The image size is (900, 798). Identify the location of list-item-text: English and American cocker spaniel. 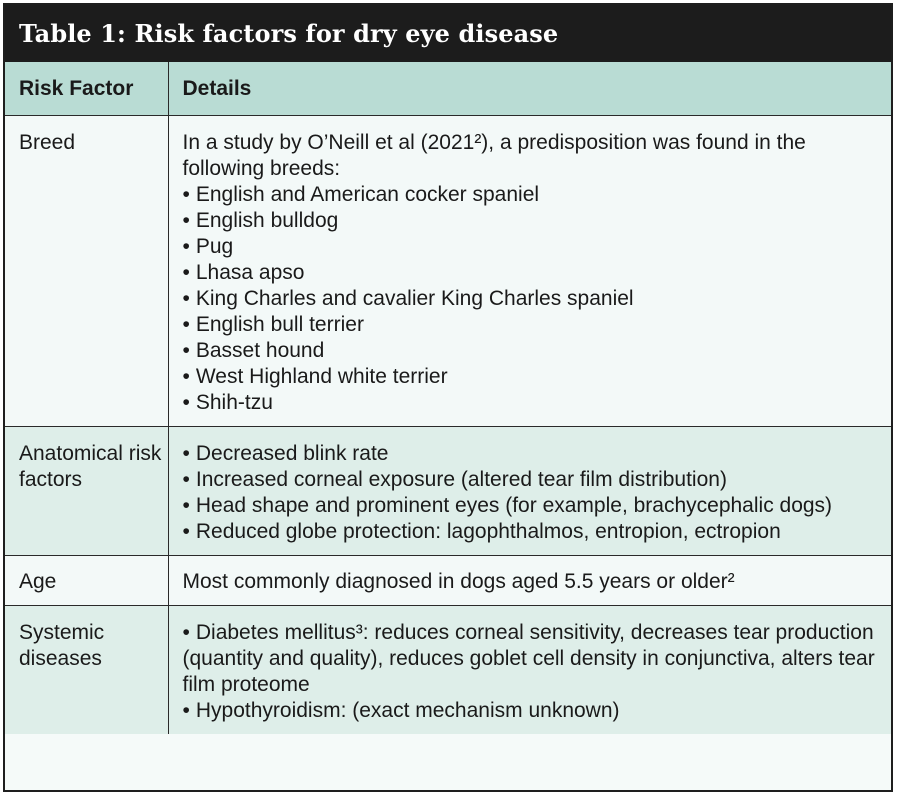
(367, 194).